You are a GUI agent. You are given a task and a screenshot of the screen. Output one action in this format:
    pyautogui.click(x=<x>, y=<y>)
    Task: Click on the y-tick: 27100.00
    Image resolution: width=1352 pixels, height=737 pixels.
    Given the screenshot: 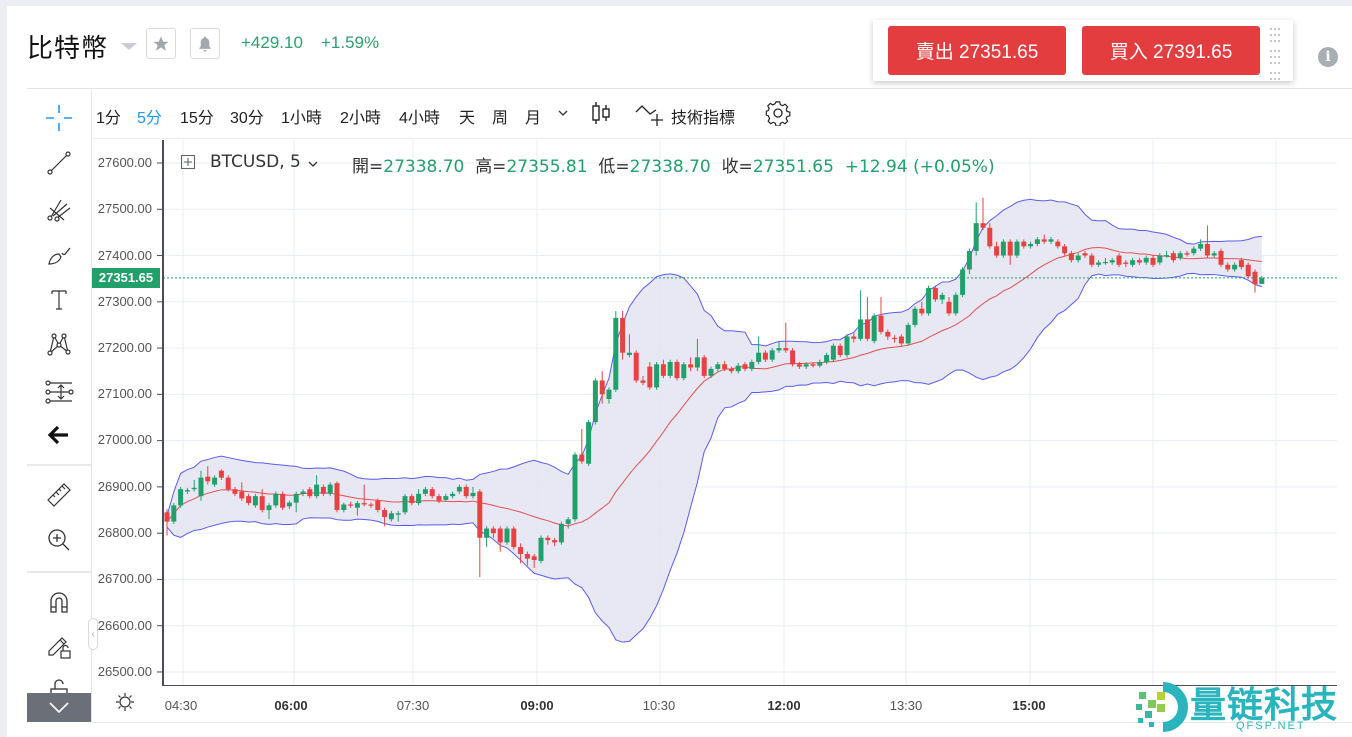 What is the action you would take?
    pyautogui.click(x=124, y=393)
    